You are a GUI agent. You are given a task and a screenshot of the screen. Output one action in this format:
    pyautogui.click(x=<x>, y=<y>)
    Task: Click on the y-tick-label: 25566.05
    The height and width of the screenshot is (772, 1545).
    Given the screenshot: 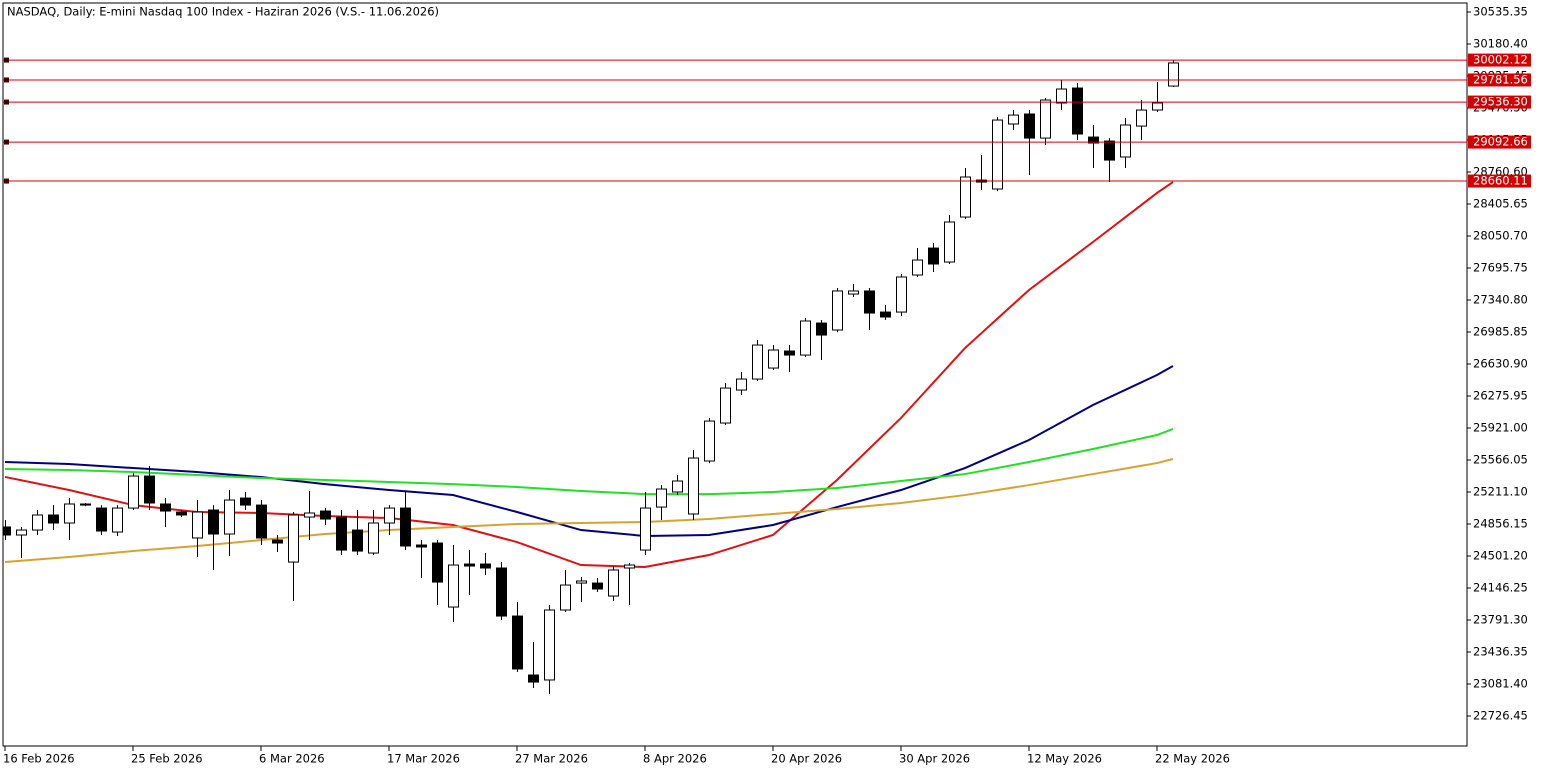 What is the action you would take?
    pyautogui.click(x=1500, y=459)
    